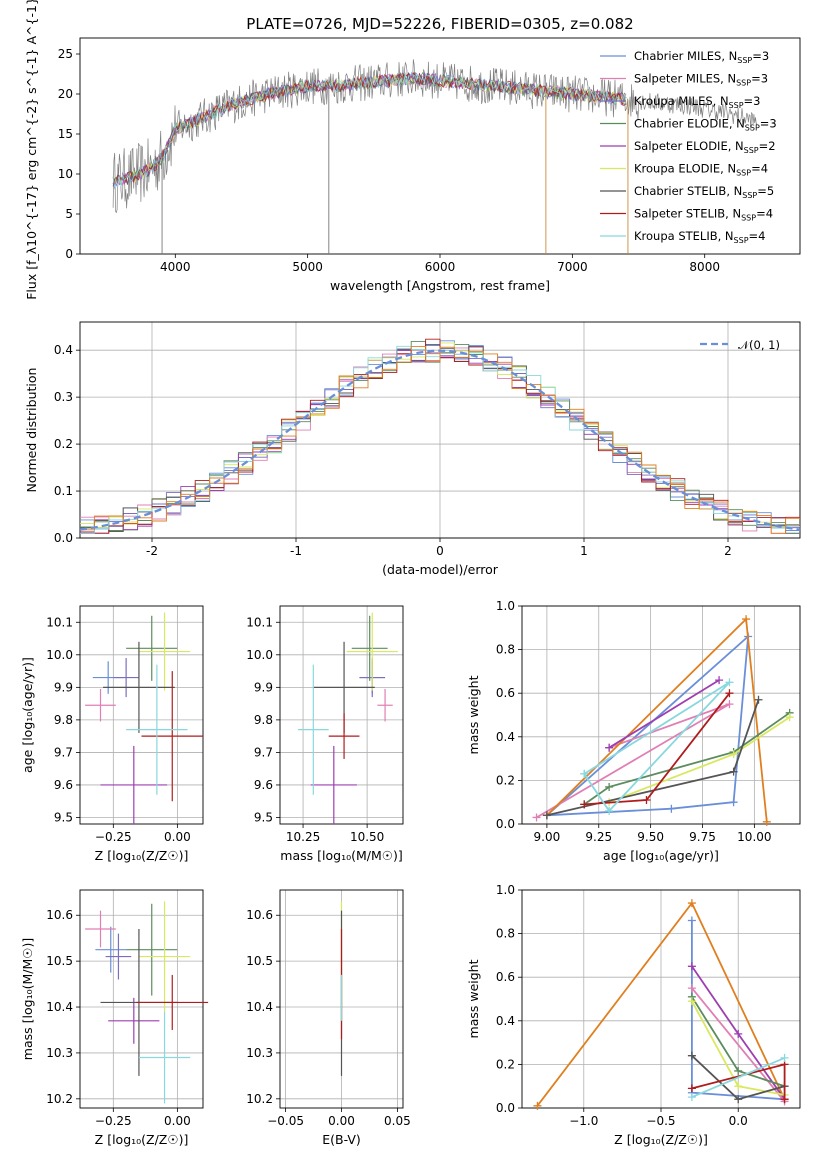 This screenshot has height=1170, width=819. I want to click on x-tick-label: 9.25, so click(598, 837).